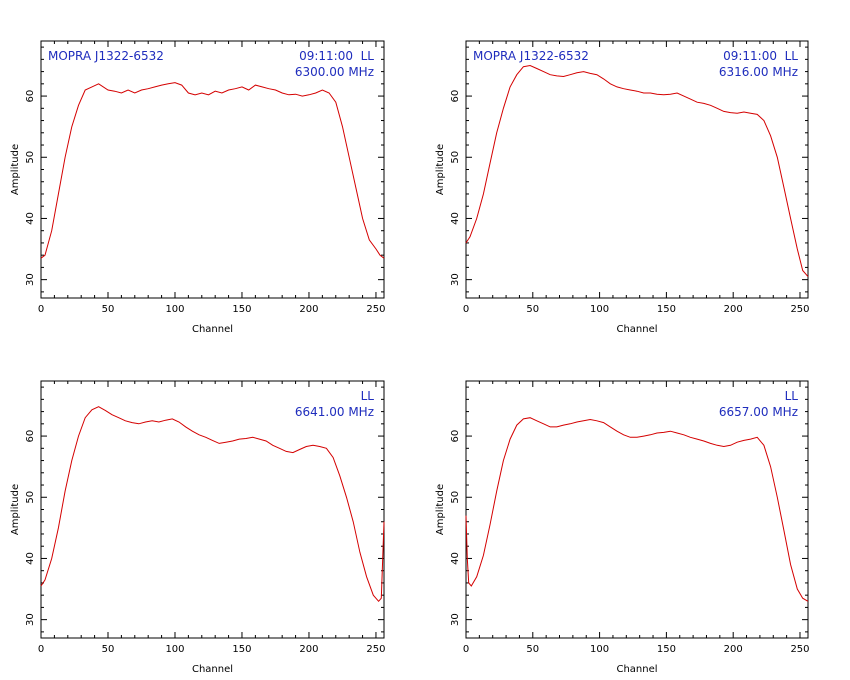 The width and height of the screenshot is (850, 680). Describe the element at coordinates (334, 72) in the screenshot. I see `frequency-label: 6300.00 MHz` at that location.